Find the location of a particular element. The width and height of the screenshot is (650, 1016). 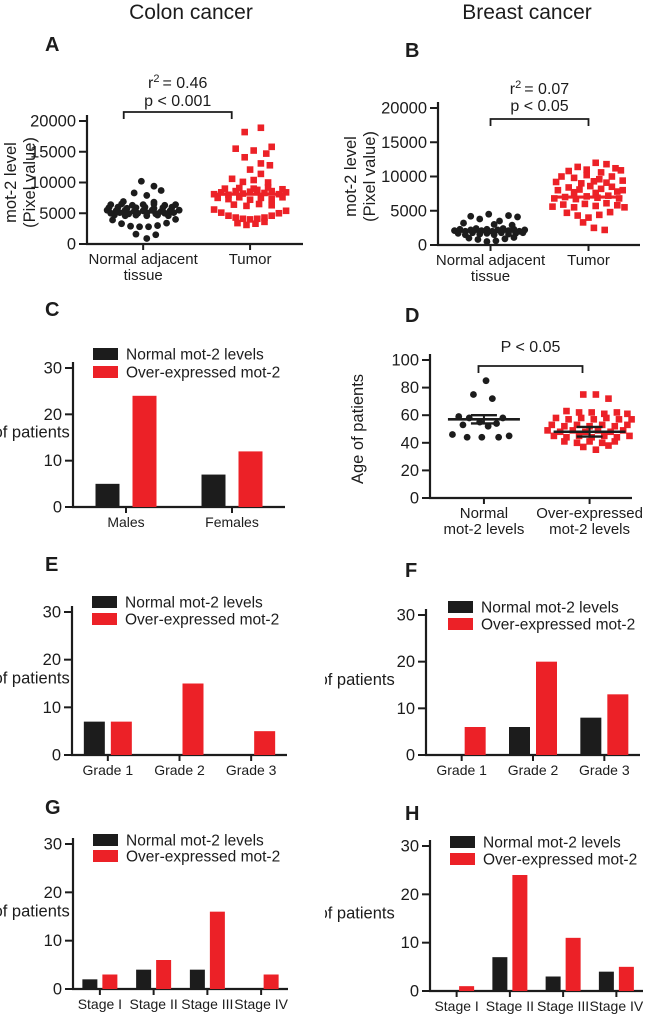

r-squared-label: r2 = 0.07 is located at coordinates (539, 88).